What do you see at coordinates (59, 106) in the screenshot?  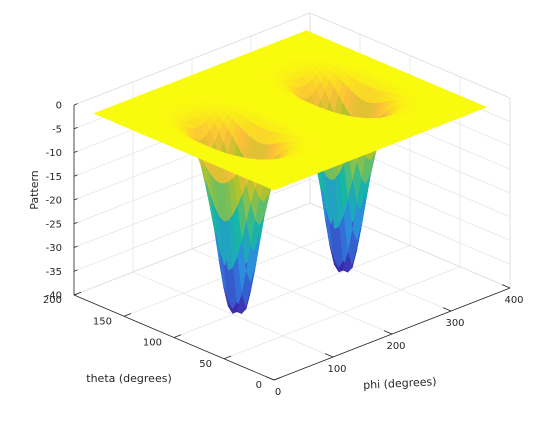 I see `z-tick-label: 0` at bounding box center [59, 106].